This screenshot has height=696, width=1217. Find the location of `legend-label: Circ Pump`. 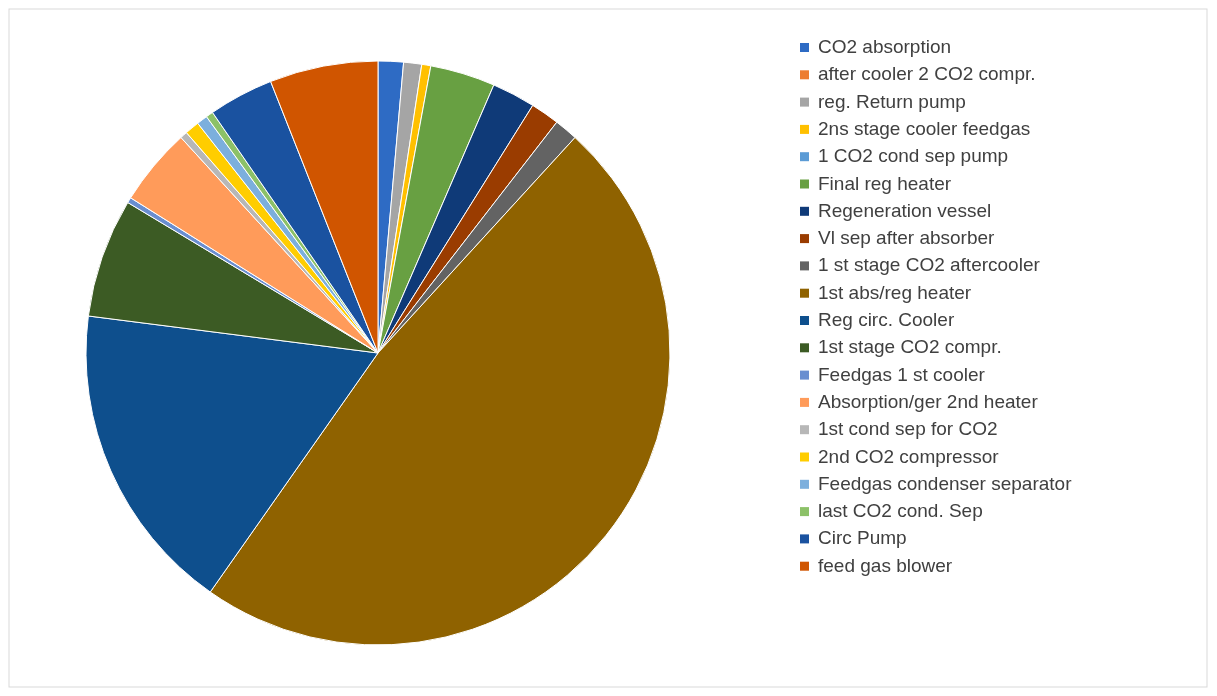

legend-label: Circ Pump is located at coordinates (862, 538).